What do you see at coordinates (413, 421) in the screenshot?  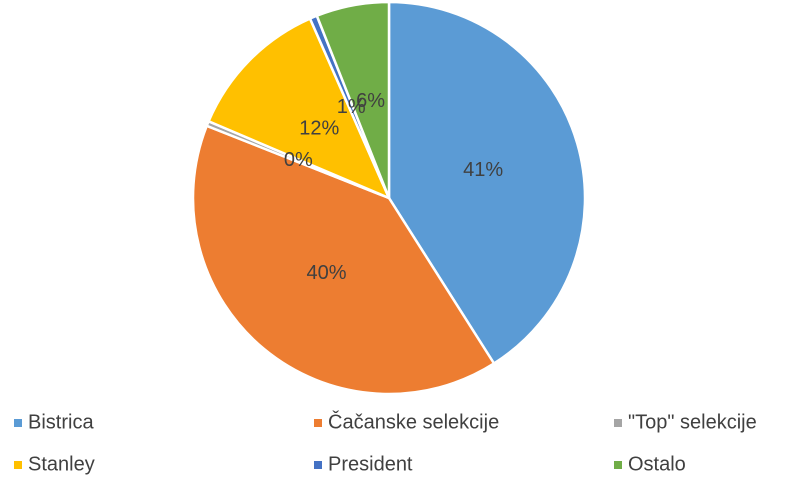 I see `legend-label: Čačanske selekcije` at bounding box center [413, 421].